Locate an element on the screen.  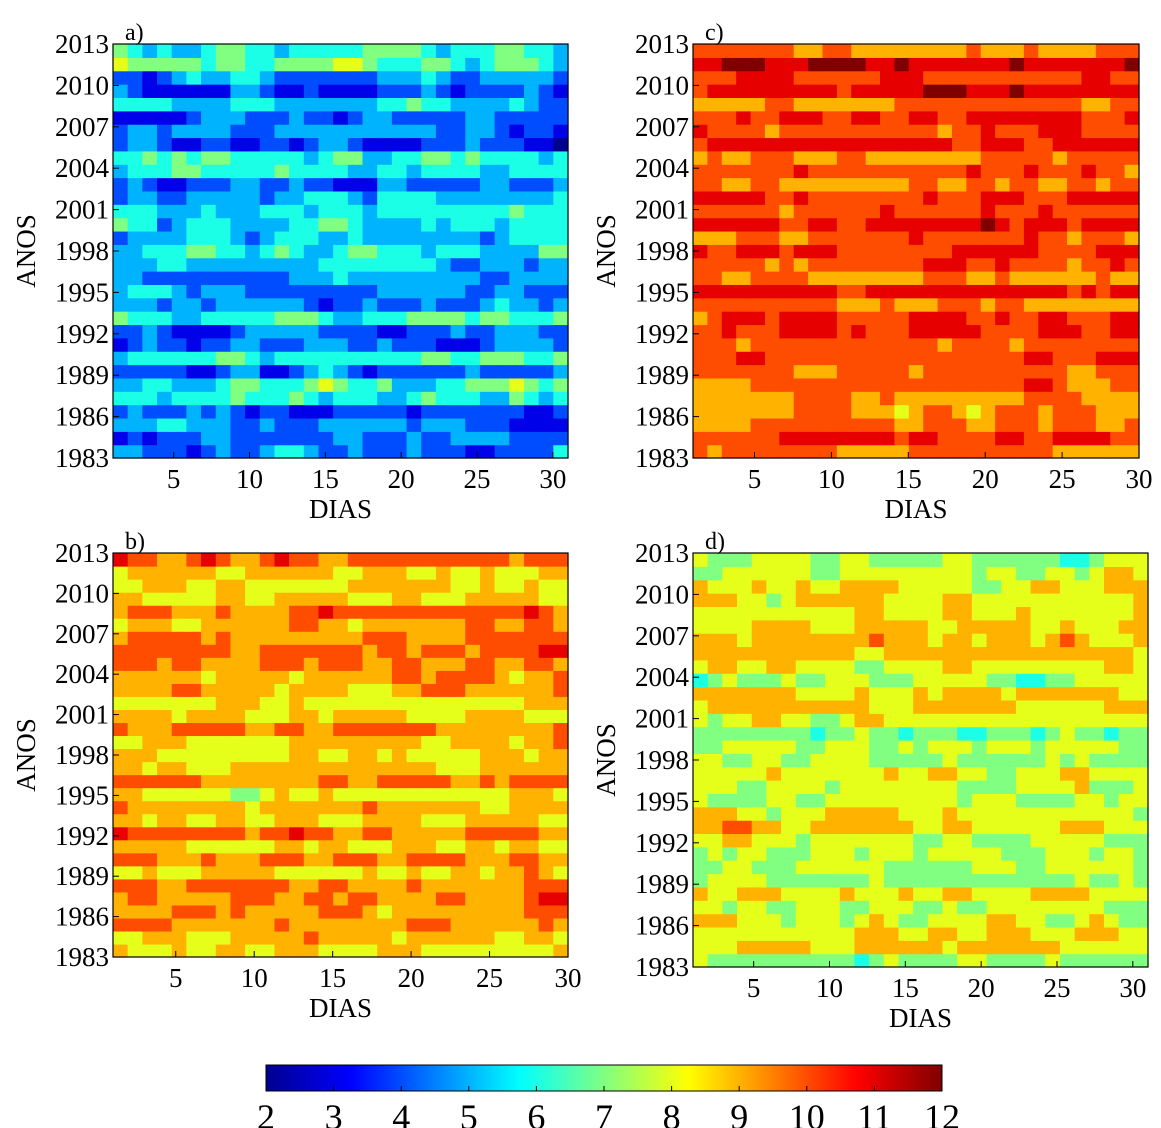
x-tick-label: 25 is located at coordinates (1062, 479).